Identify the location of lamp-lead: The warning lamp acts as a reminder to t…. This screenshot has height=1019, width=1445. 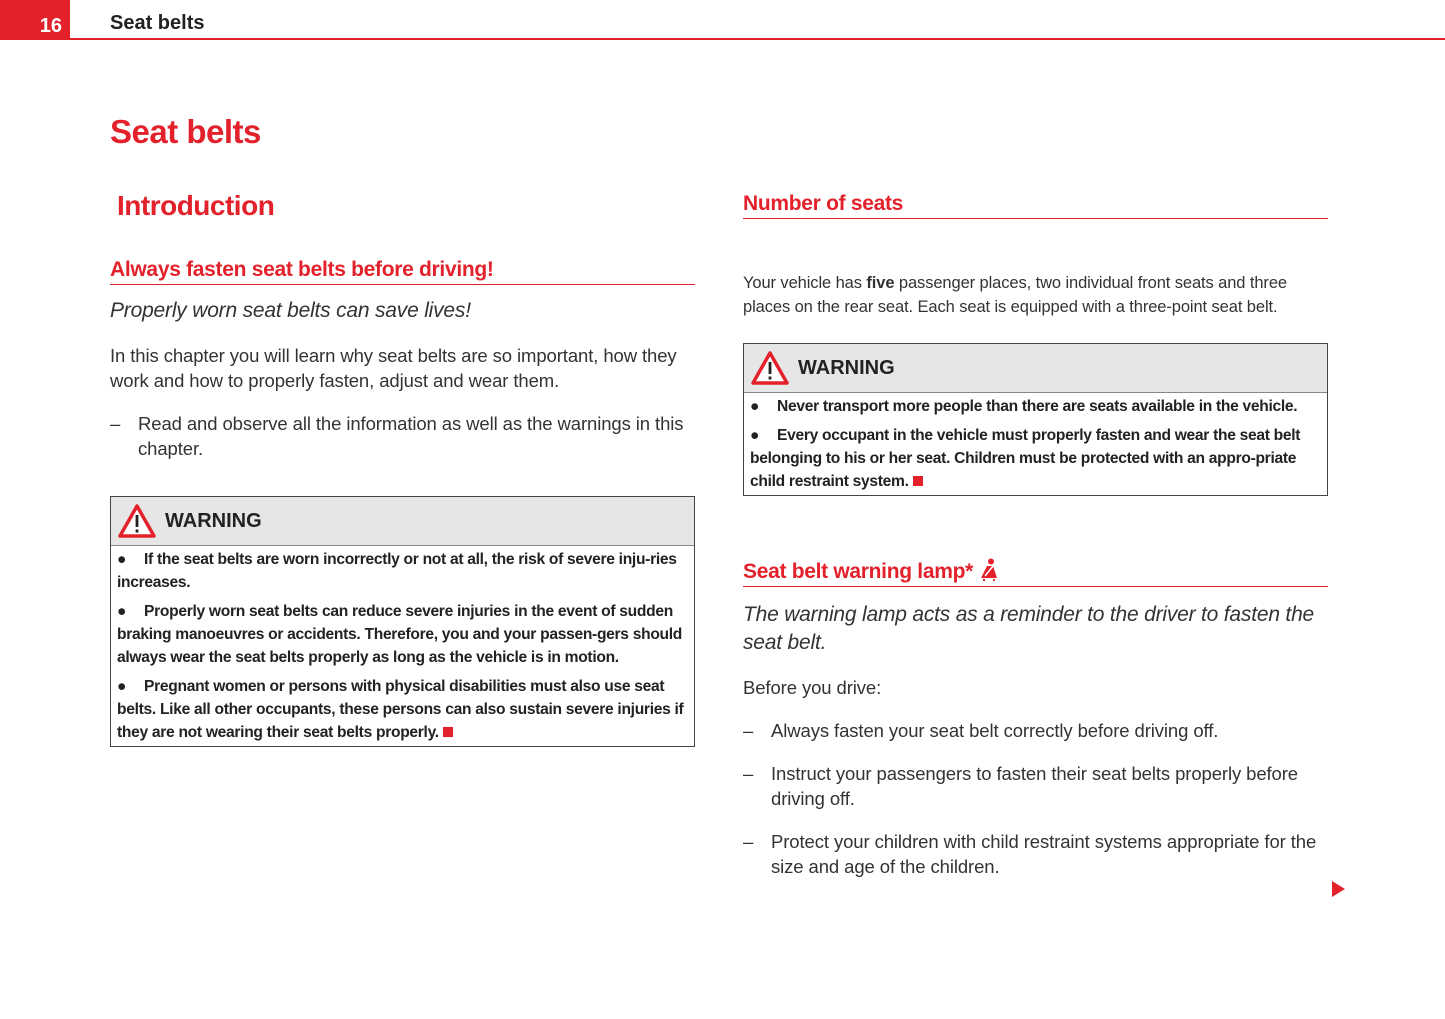
(1029, 628).